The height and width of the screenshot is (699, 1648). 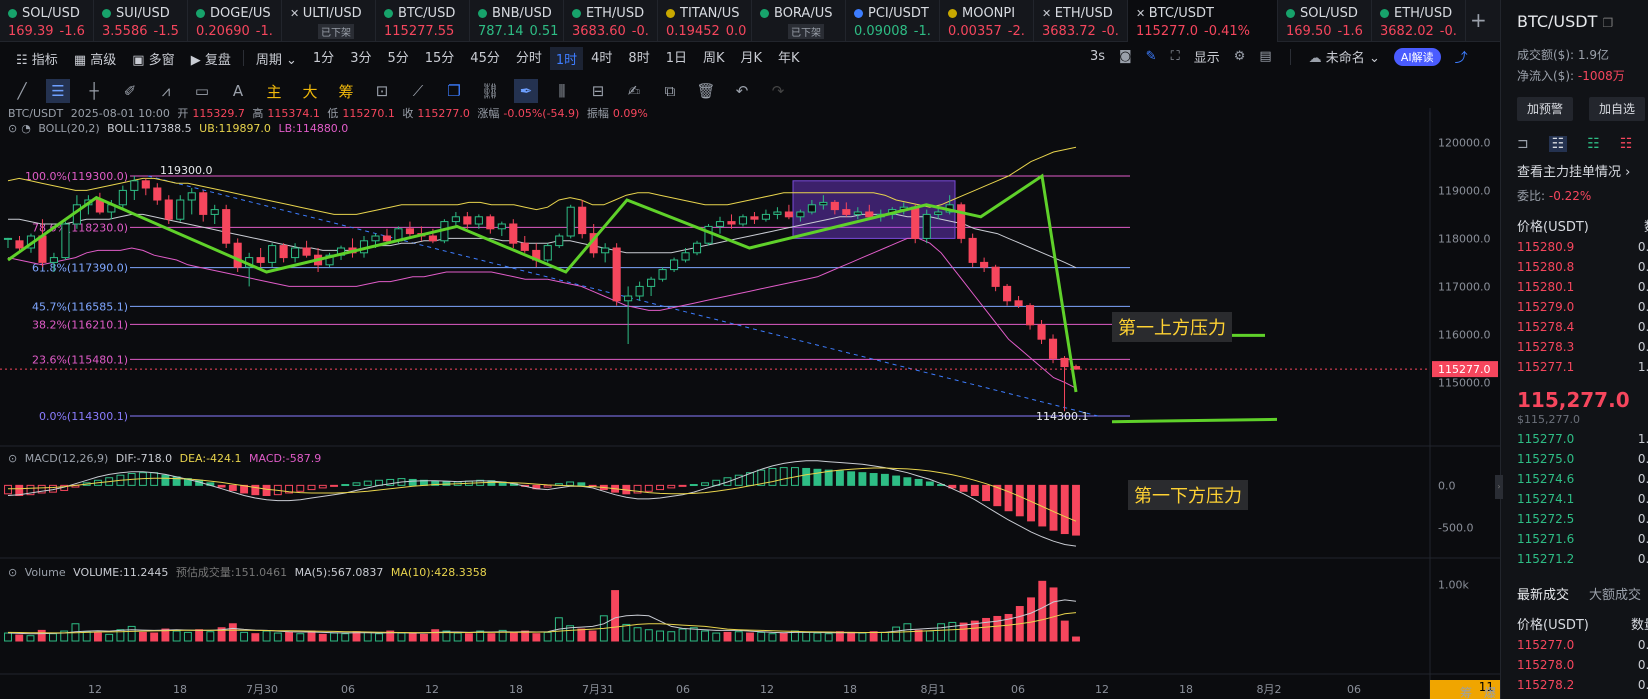 I want to click on bid-row: 115272.5 0.0, so click(x=1582, y=521).